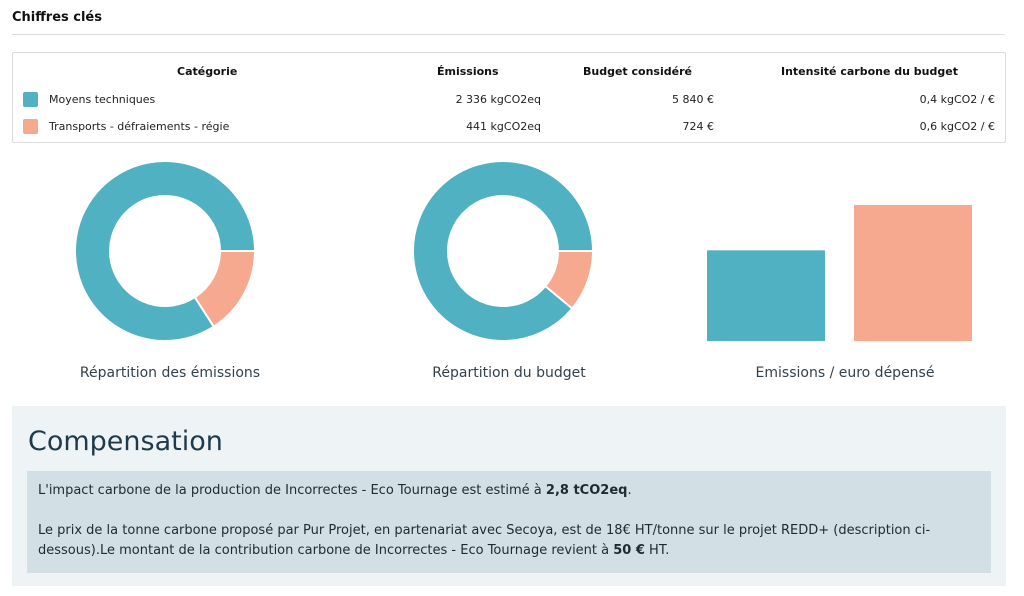  I want to click on impact-value: 2,8 tCO2eq, so click(586, 490).